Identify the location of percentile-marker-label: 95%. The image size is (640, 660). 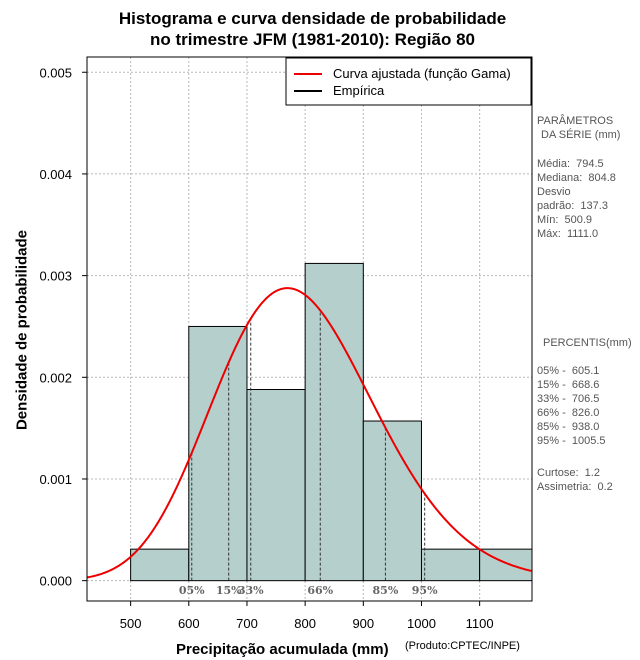
(425, 590).